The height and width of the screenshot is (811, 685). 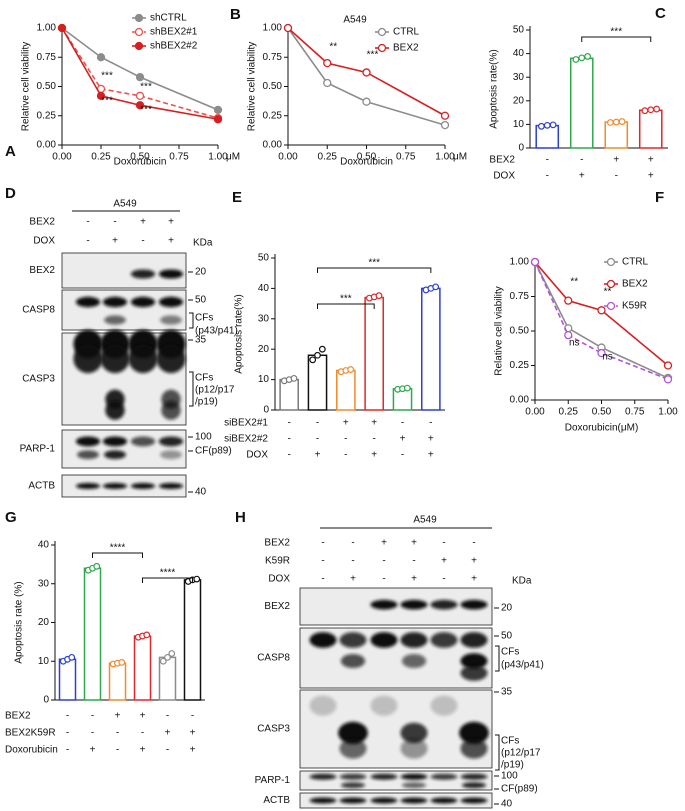 I want to click on significance-label: ****, so click(x=118, y=548).